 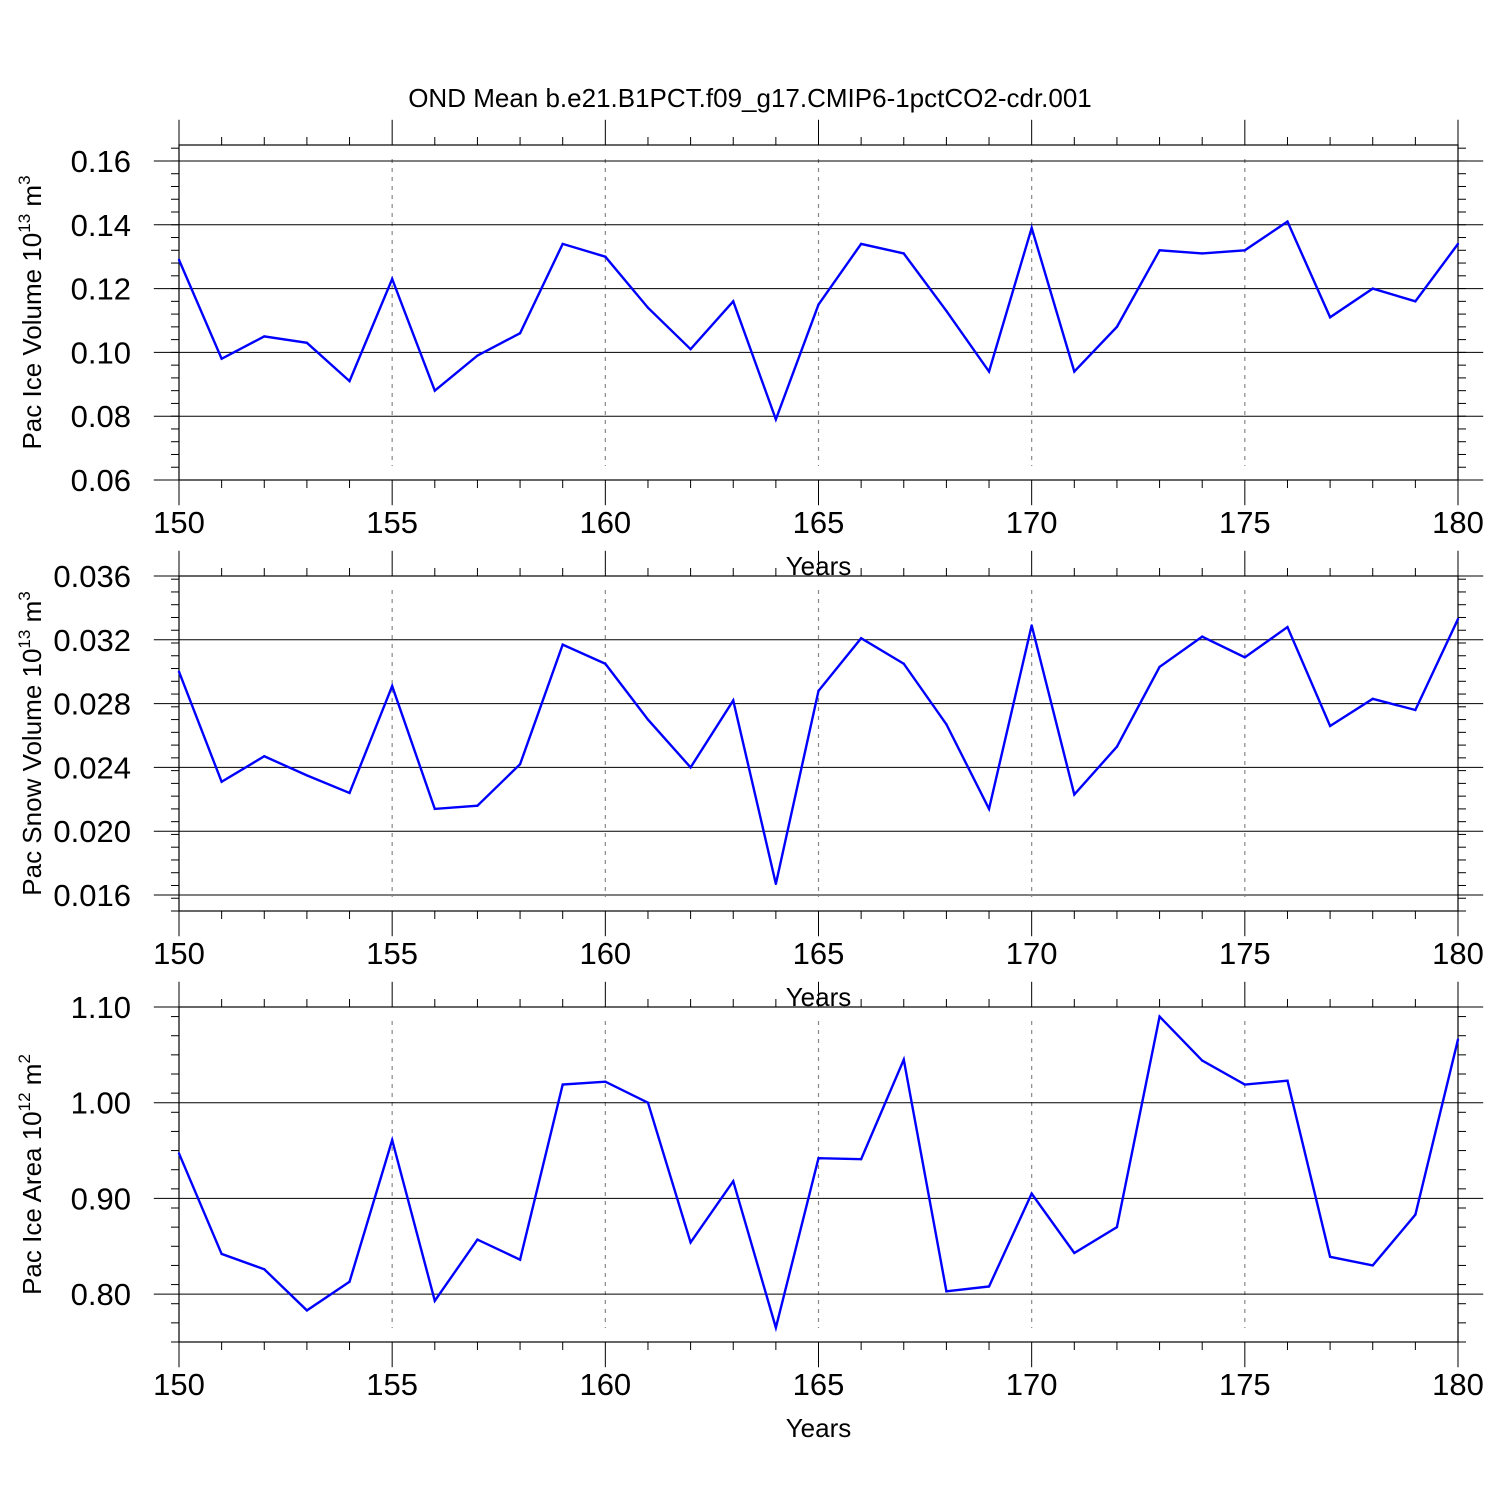 What do you see at coordinates (101, 1103) in the screenshot?
I see `y-tick-label: 1.00` at bounding box center [101, 1103].